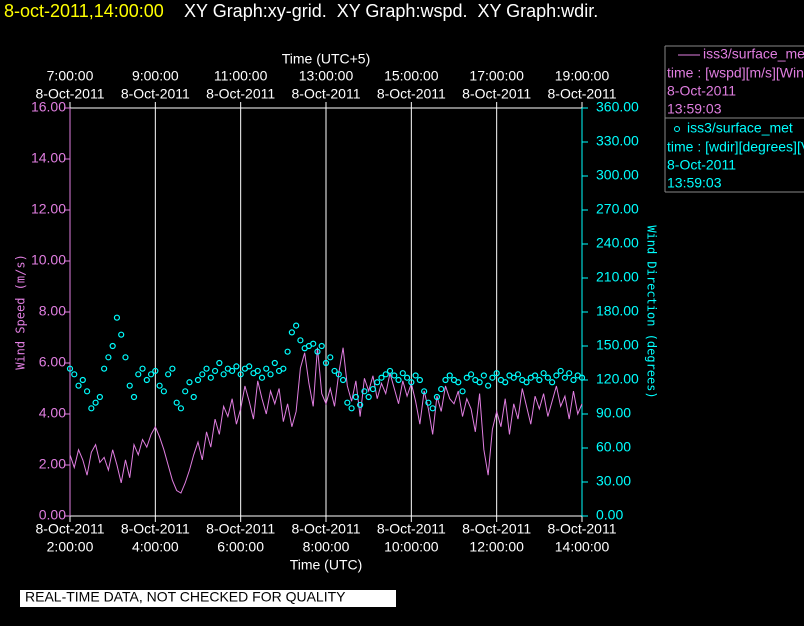 This screenshot has height=626, width=804. What do you see at coordinates (652, 311) in the screenshot?
I see `y2-axis-title: Wind Direction (degrees)` at bounding box center [652, 311].